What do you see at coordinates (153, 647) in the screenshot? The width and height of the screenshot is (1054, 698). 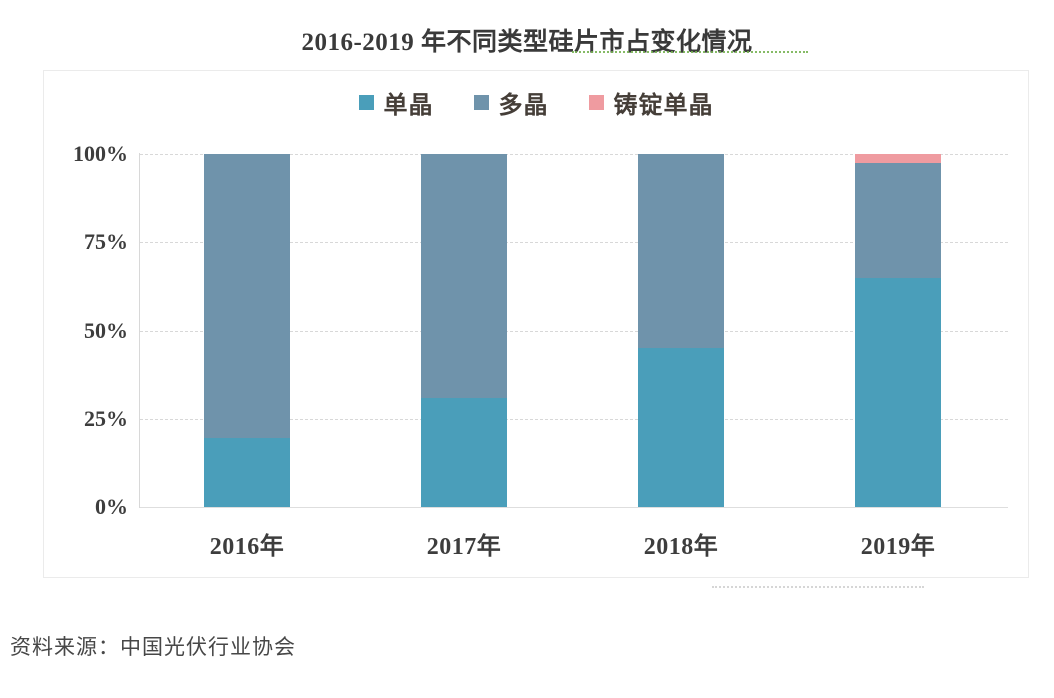 I see `source-note: 资料来源：中国光伏行业协会` at bounding box center [153, 647].